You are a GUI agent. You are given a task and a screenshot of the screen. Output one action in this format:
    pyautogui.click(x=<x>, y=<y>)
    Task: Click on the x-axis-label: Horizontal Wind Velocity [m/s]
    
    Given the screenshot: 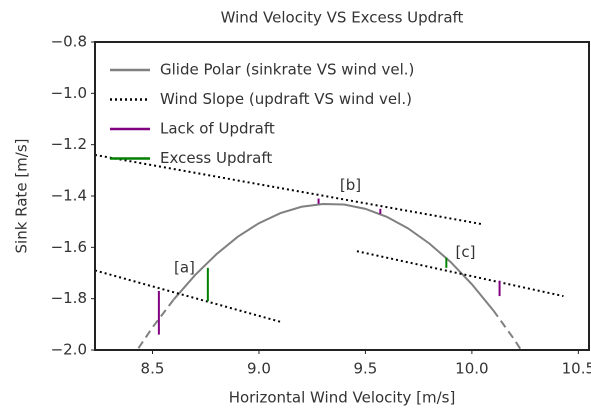 What is the action you would take?
    pyautogui.click(x=342, y=398)
    